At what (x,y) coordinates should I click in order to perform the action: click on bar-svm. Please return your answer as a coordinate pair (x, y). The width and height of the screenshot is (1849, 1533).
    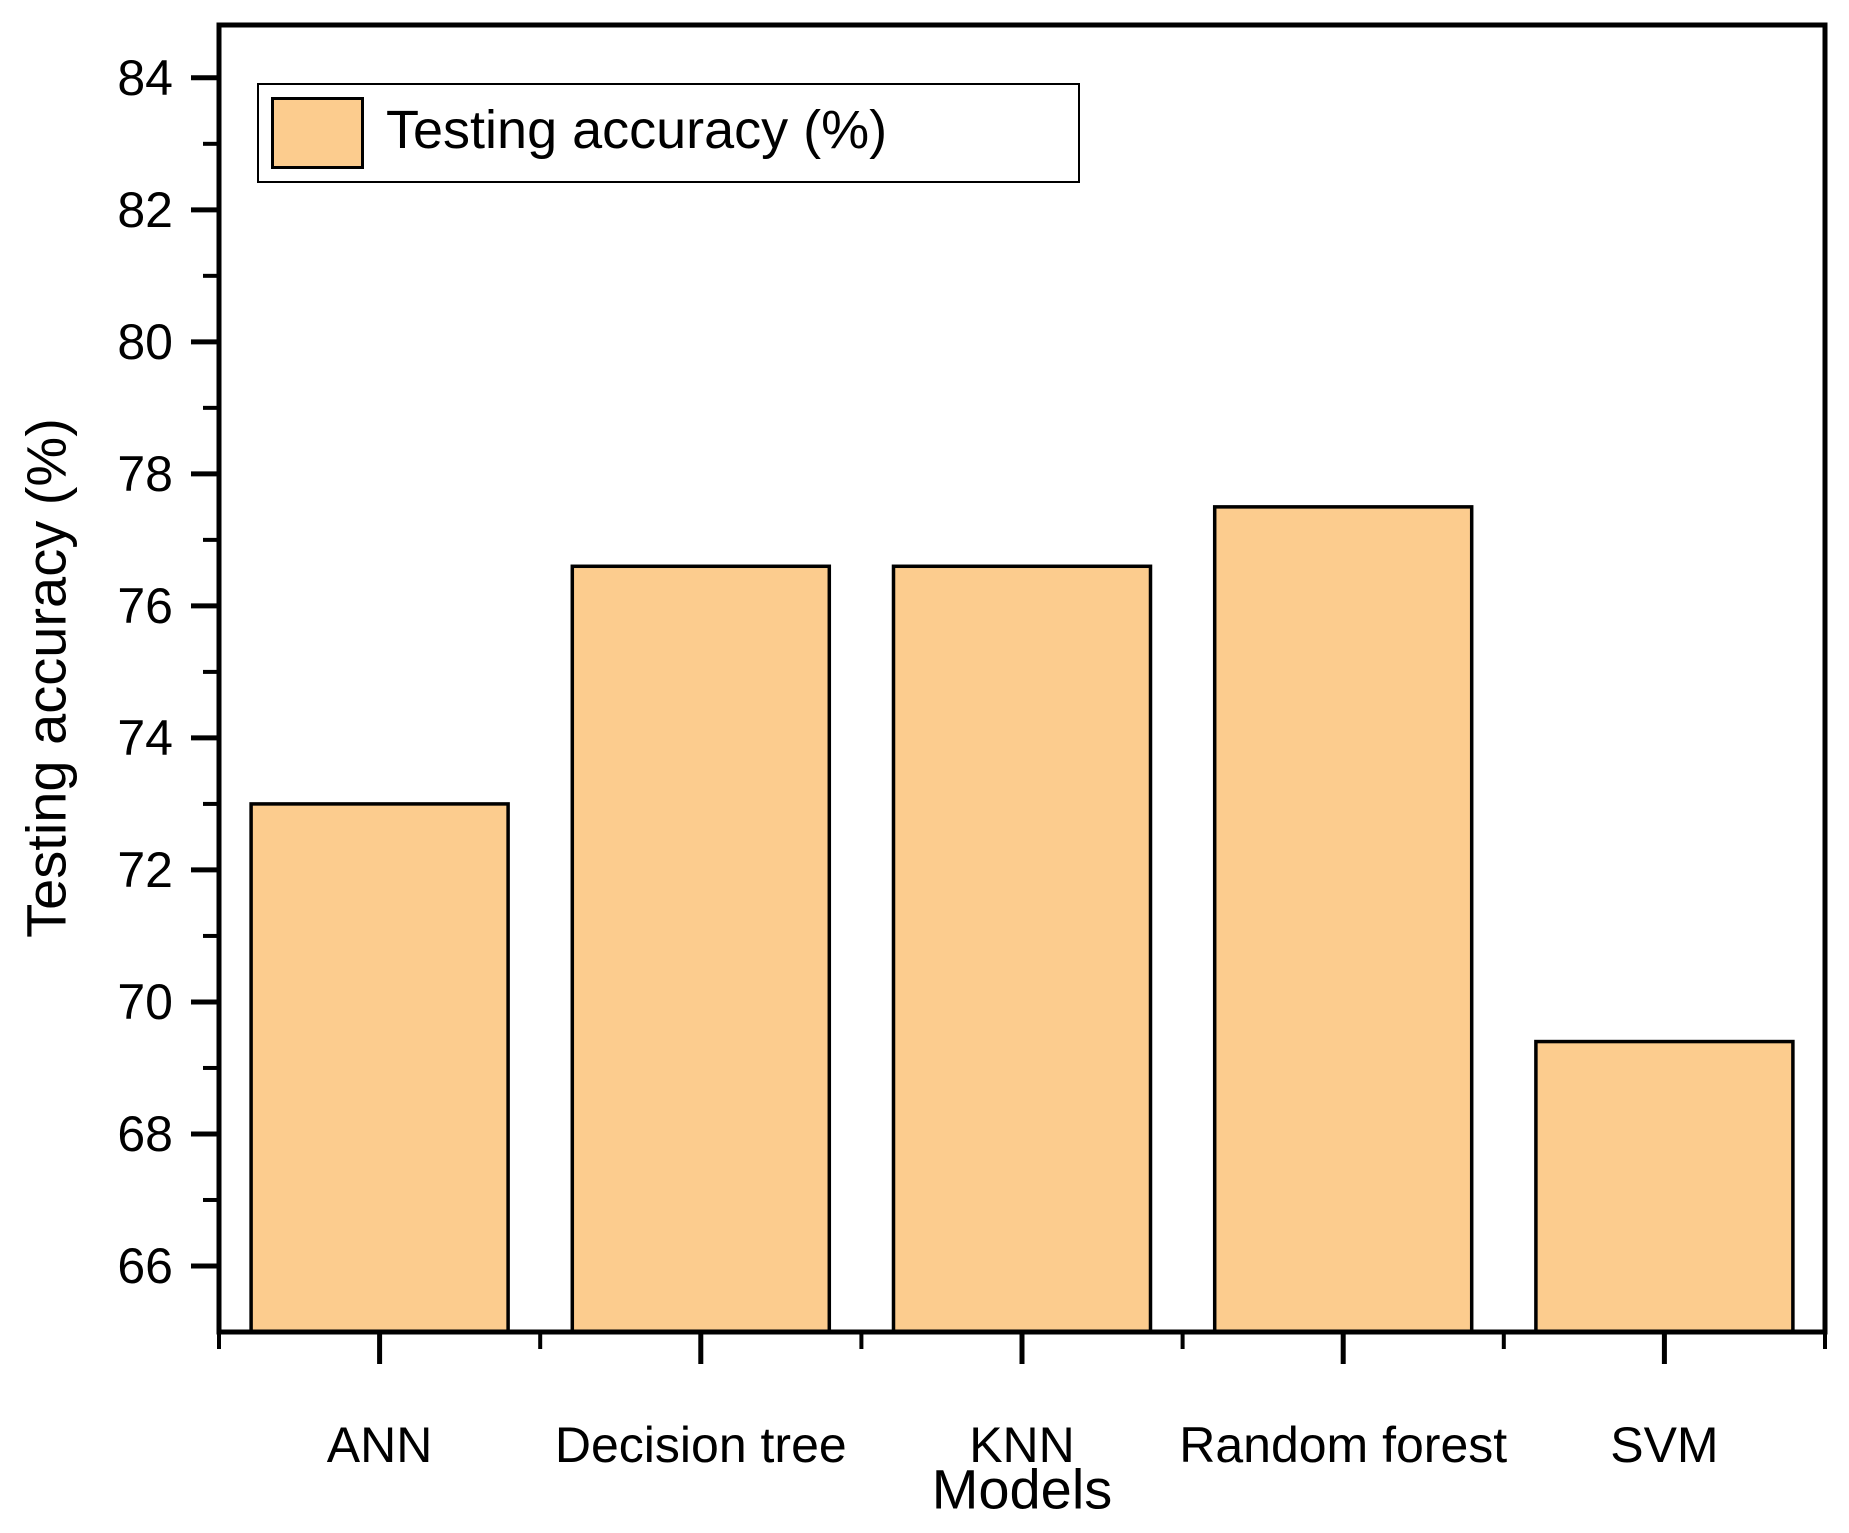
    Looking at the image, I should click on (1664, 1186).